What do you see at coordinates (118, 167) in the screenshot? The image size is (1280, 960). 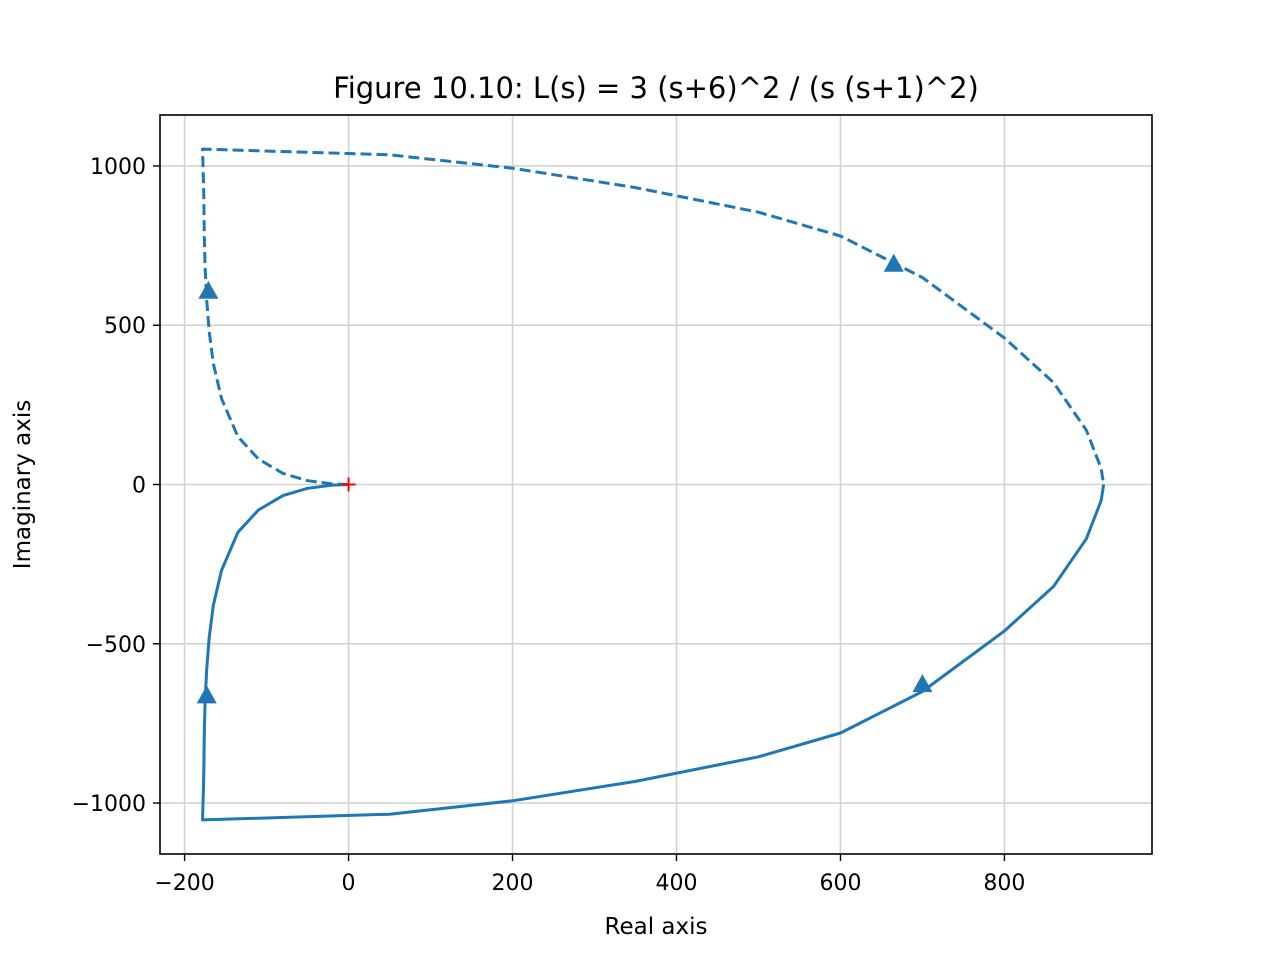 I see `y-tick-label: 1000` at bounding box center [118, 167].